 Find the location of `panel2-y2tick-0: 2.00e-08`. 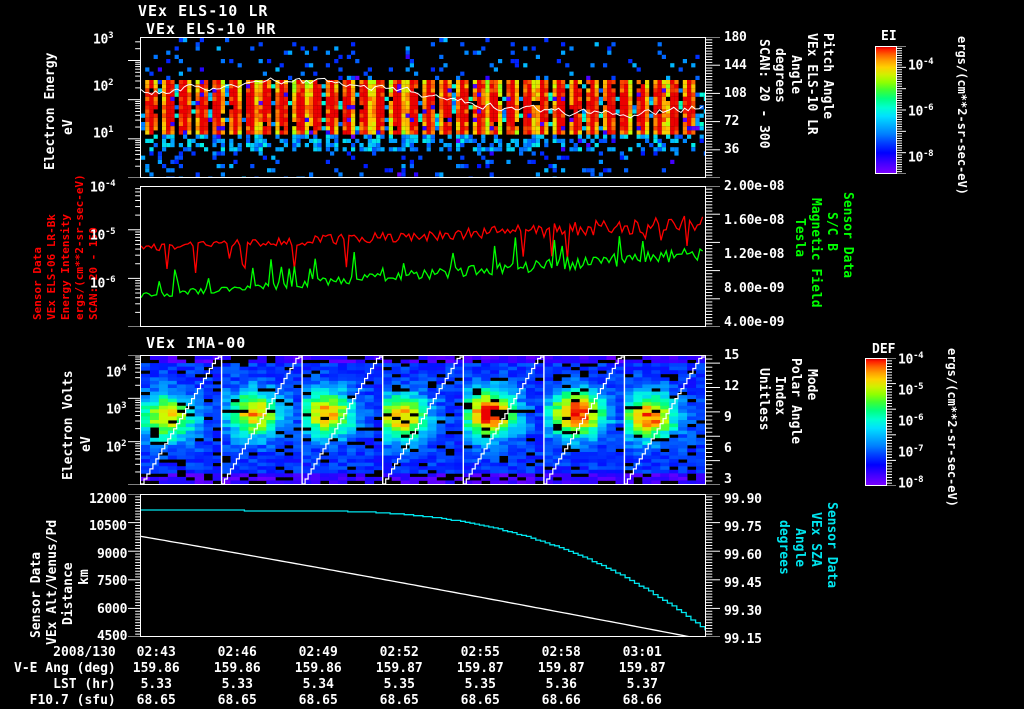

panel2-y2tick-0: 2.00e-08 is located at coordinates (754, 186).